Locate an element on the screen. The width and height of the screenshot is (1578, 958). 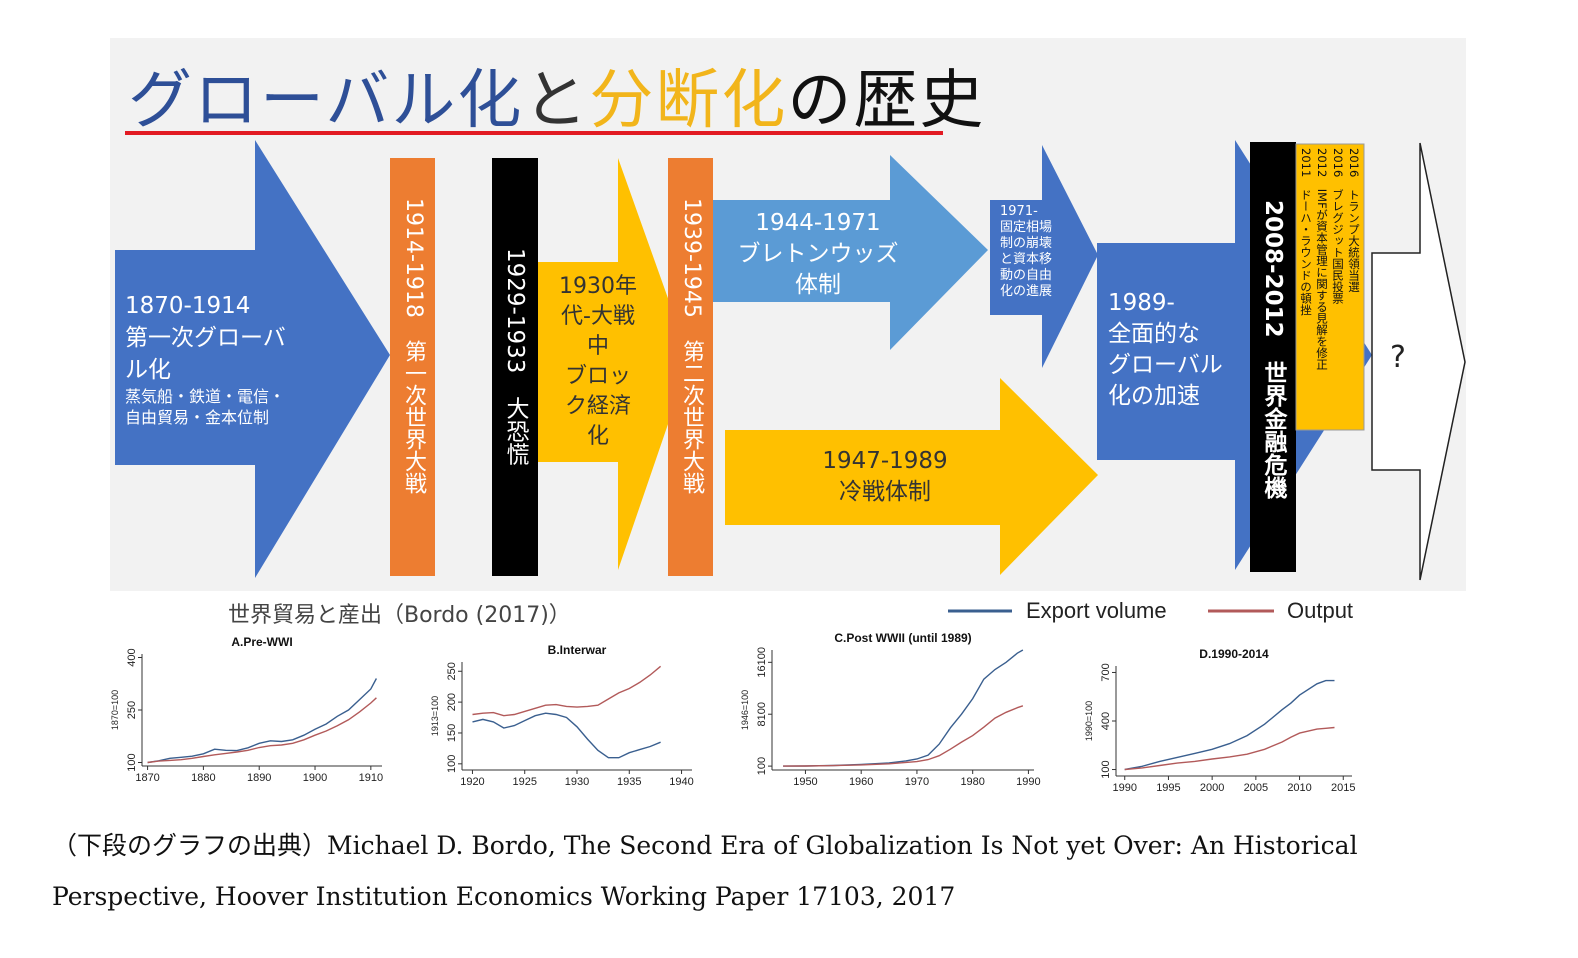
arrow-1971-label: 1971- 固定相場 制の崩壊 と資本移 動の自由 化の進展 is located at coordinates (1026, 252).